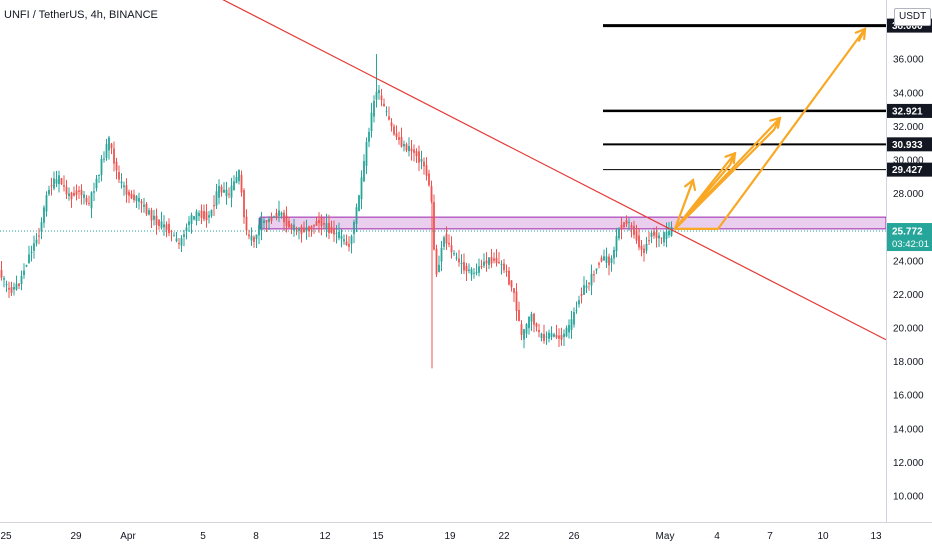 Image resolution: width=932 pixels, height=550 pixels. I want to click on y-tick-label: 34.000, so click(908, 93).